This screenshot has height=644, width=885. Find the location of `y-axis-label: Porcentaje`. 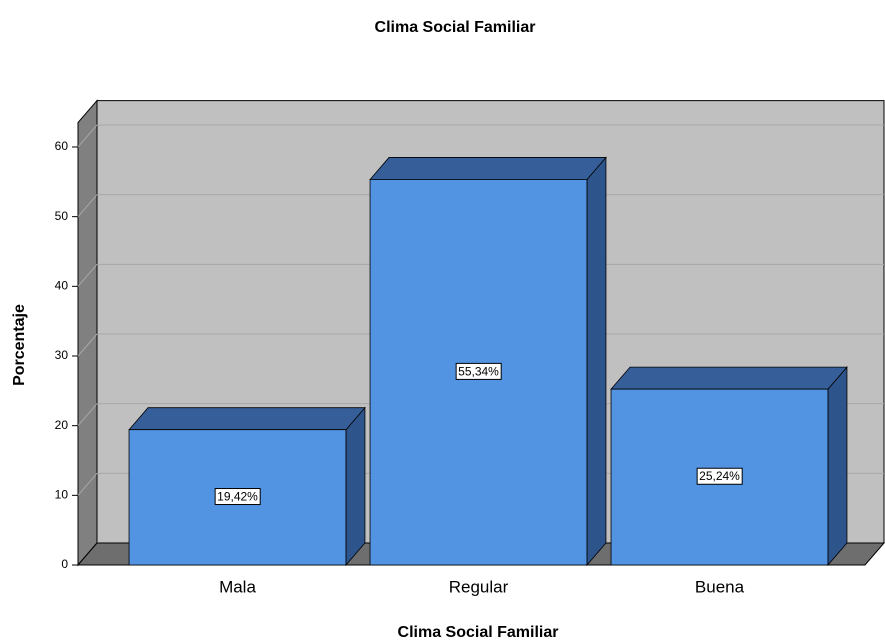

y-axis-label: Porcentaje is located at coordinates (19, 345).